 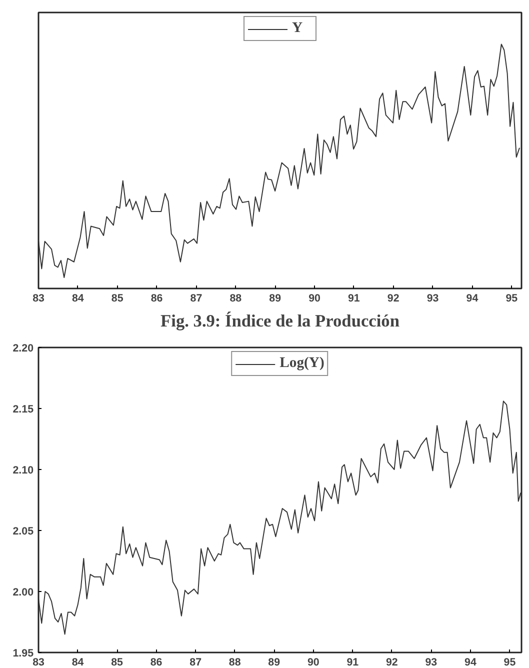 I want to click on y-tick-label: 1.95, so click(x=23, y=654).